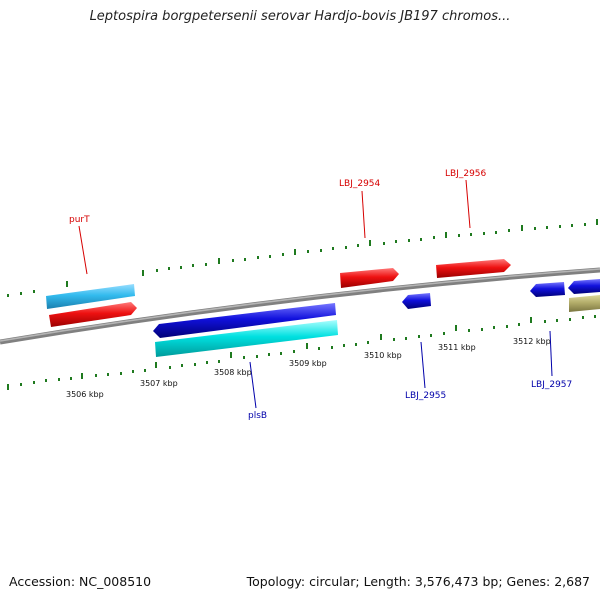 The width and height of the screenshot is (600, 600). Describe the element at coordinates (363, 214) in the screenshot. I see `LBJ_2954-leader` at that location.